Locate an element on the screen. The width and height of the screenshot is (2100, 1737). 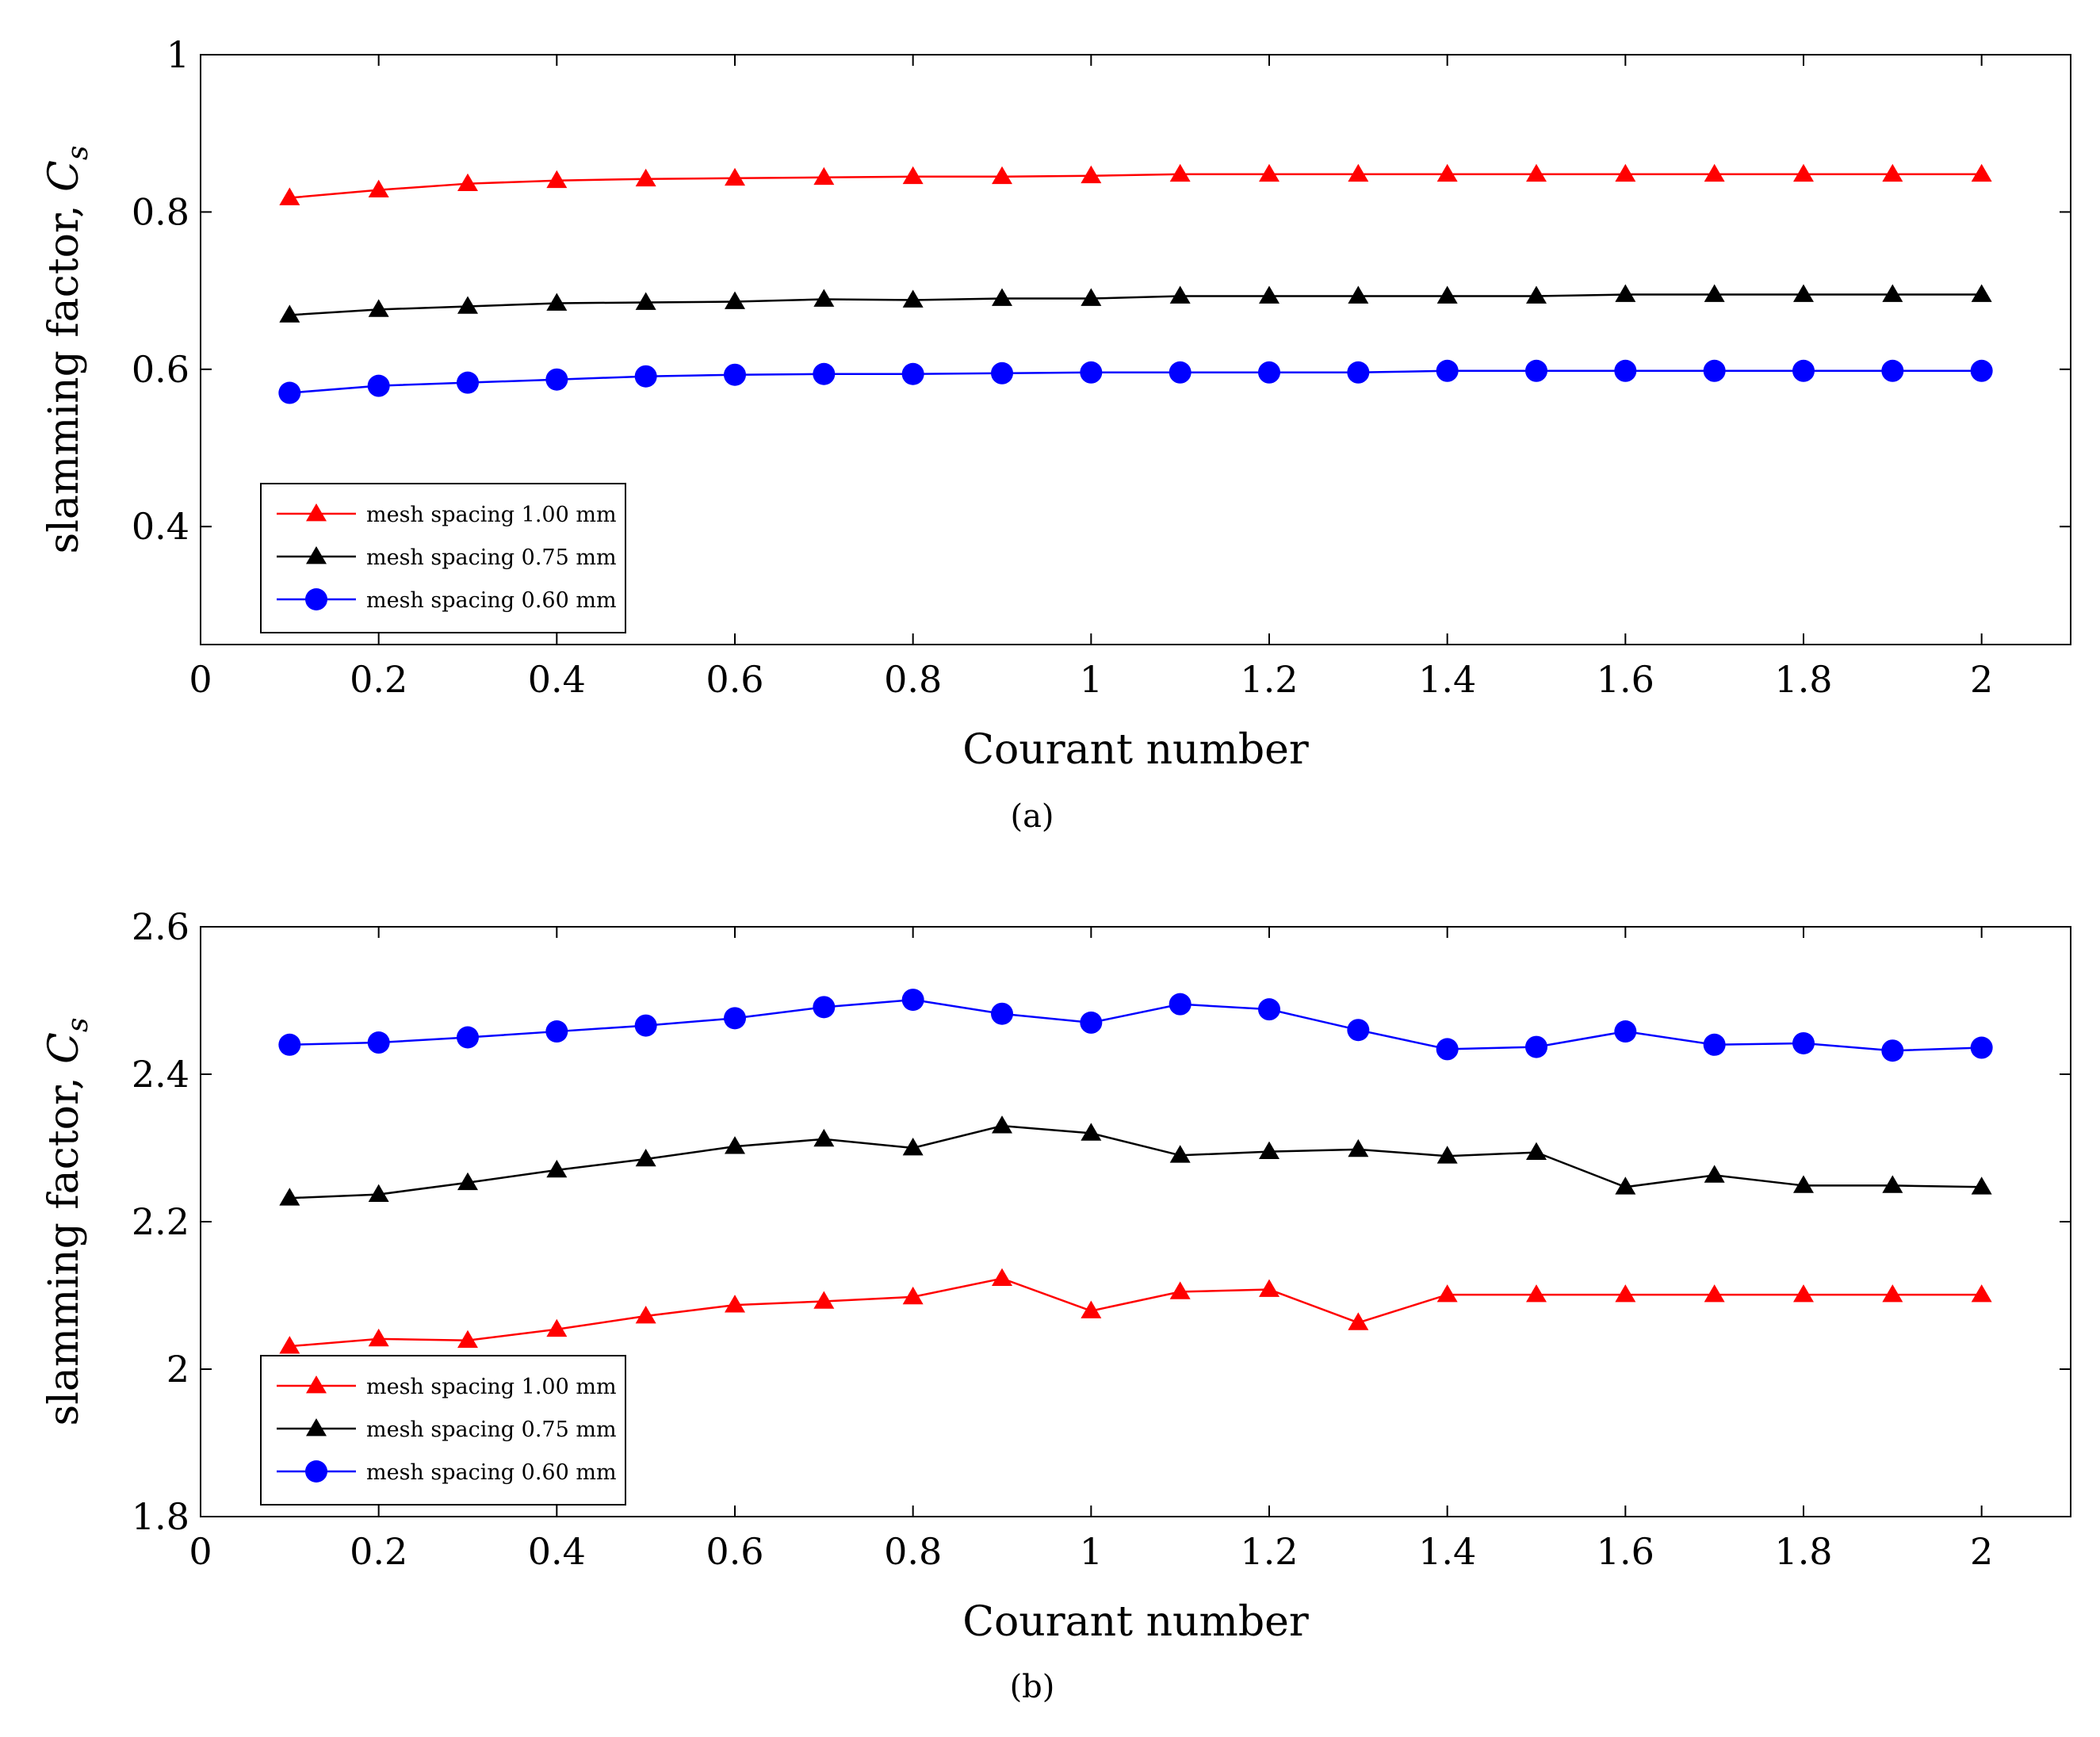
y-tick-label: 2 is located at coordinates (177, 1369).